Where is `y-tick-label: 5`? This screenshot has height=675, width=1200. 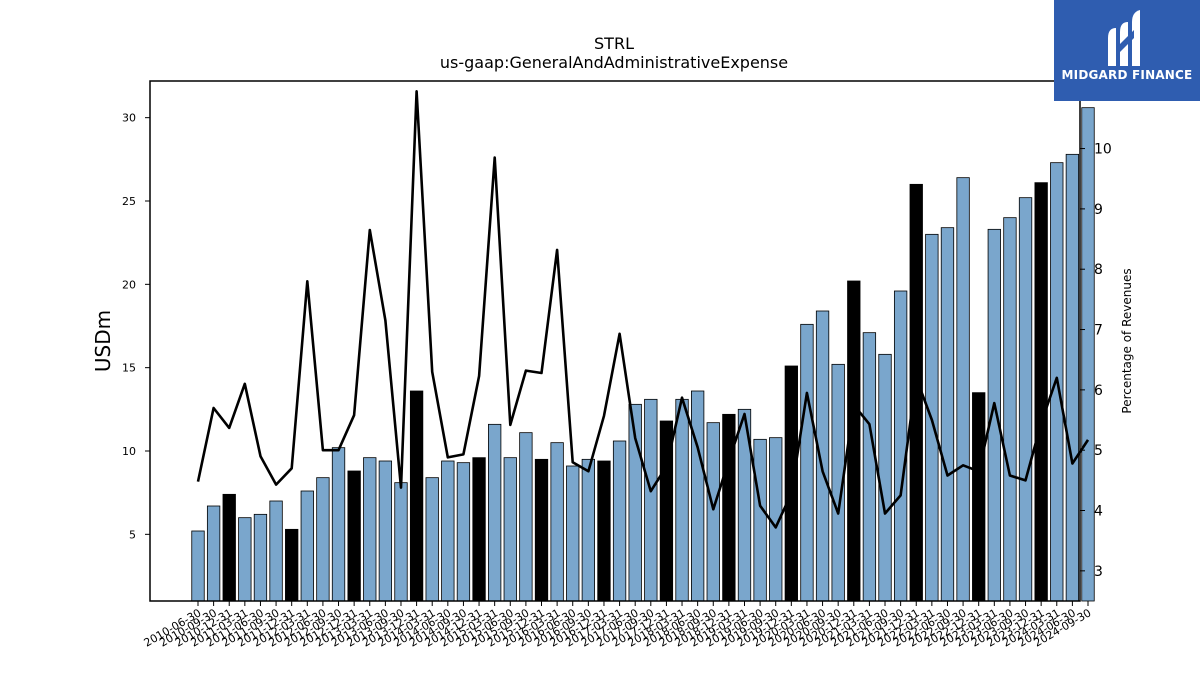 y-tick-label: 5 is located at coordinates (132, 534).